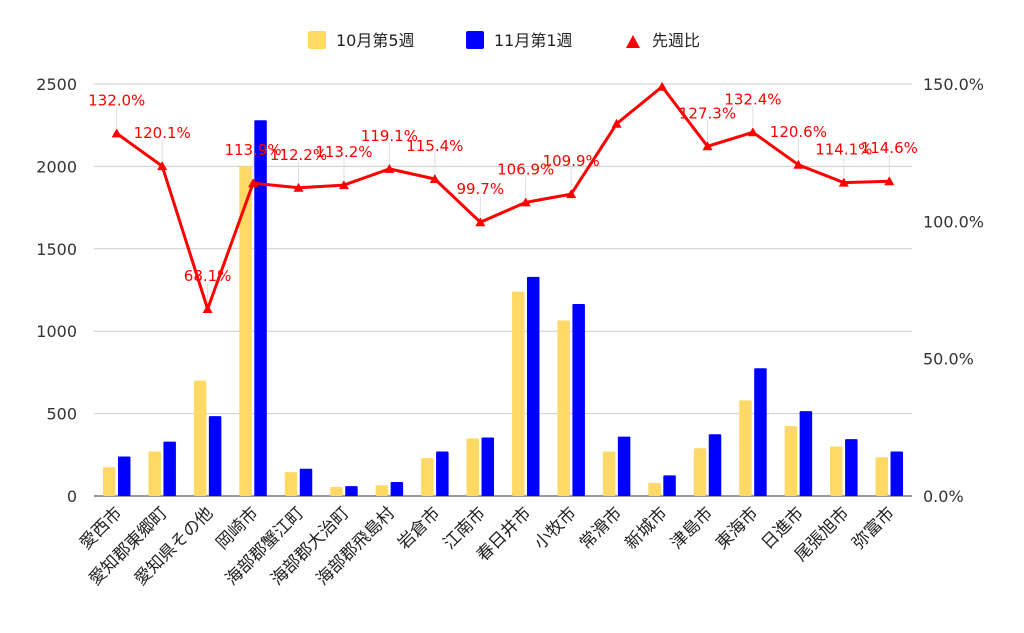 The image size is (1024, 633). Describe the element at coordinates (375, 40) in the screenshot. I see `legend-label-series1: 10月第5週` at that location.